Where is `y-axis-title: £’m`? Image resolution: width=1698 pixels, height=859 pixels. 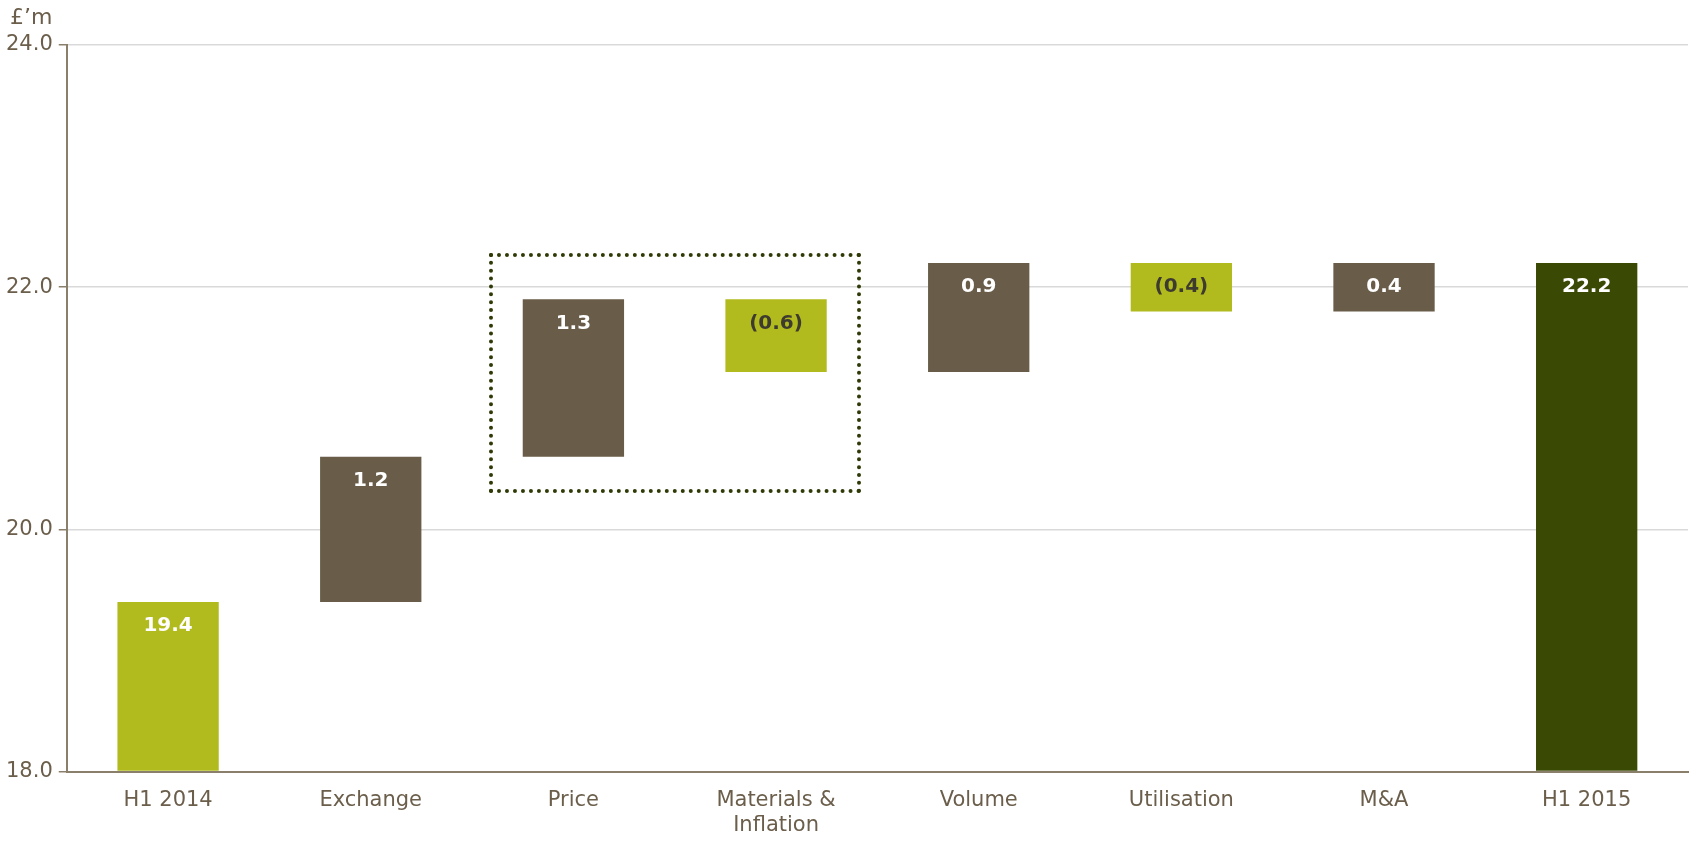 y-axis-title: £’m is located at coordinates (31, 16).